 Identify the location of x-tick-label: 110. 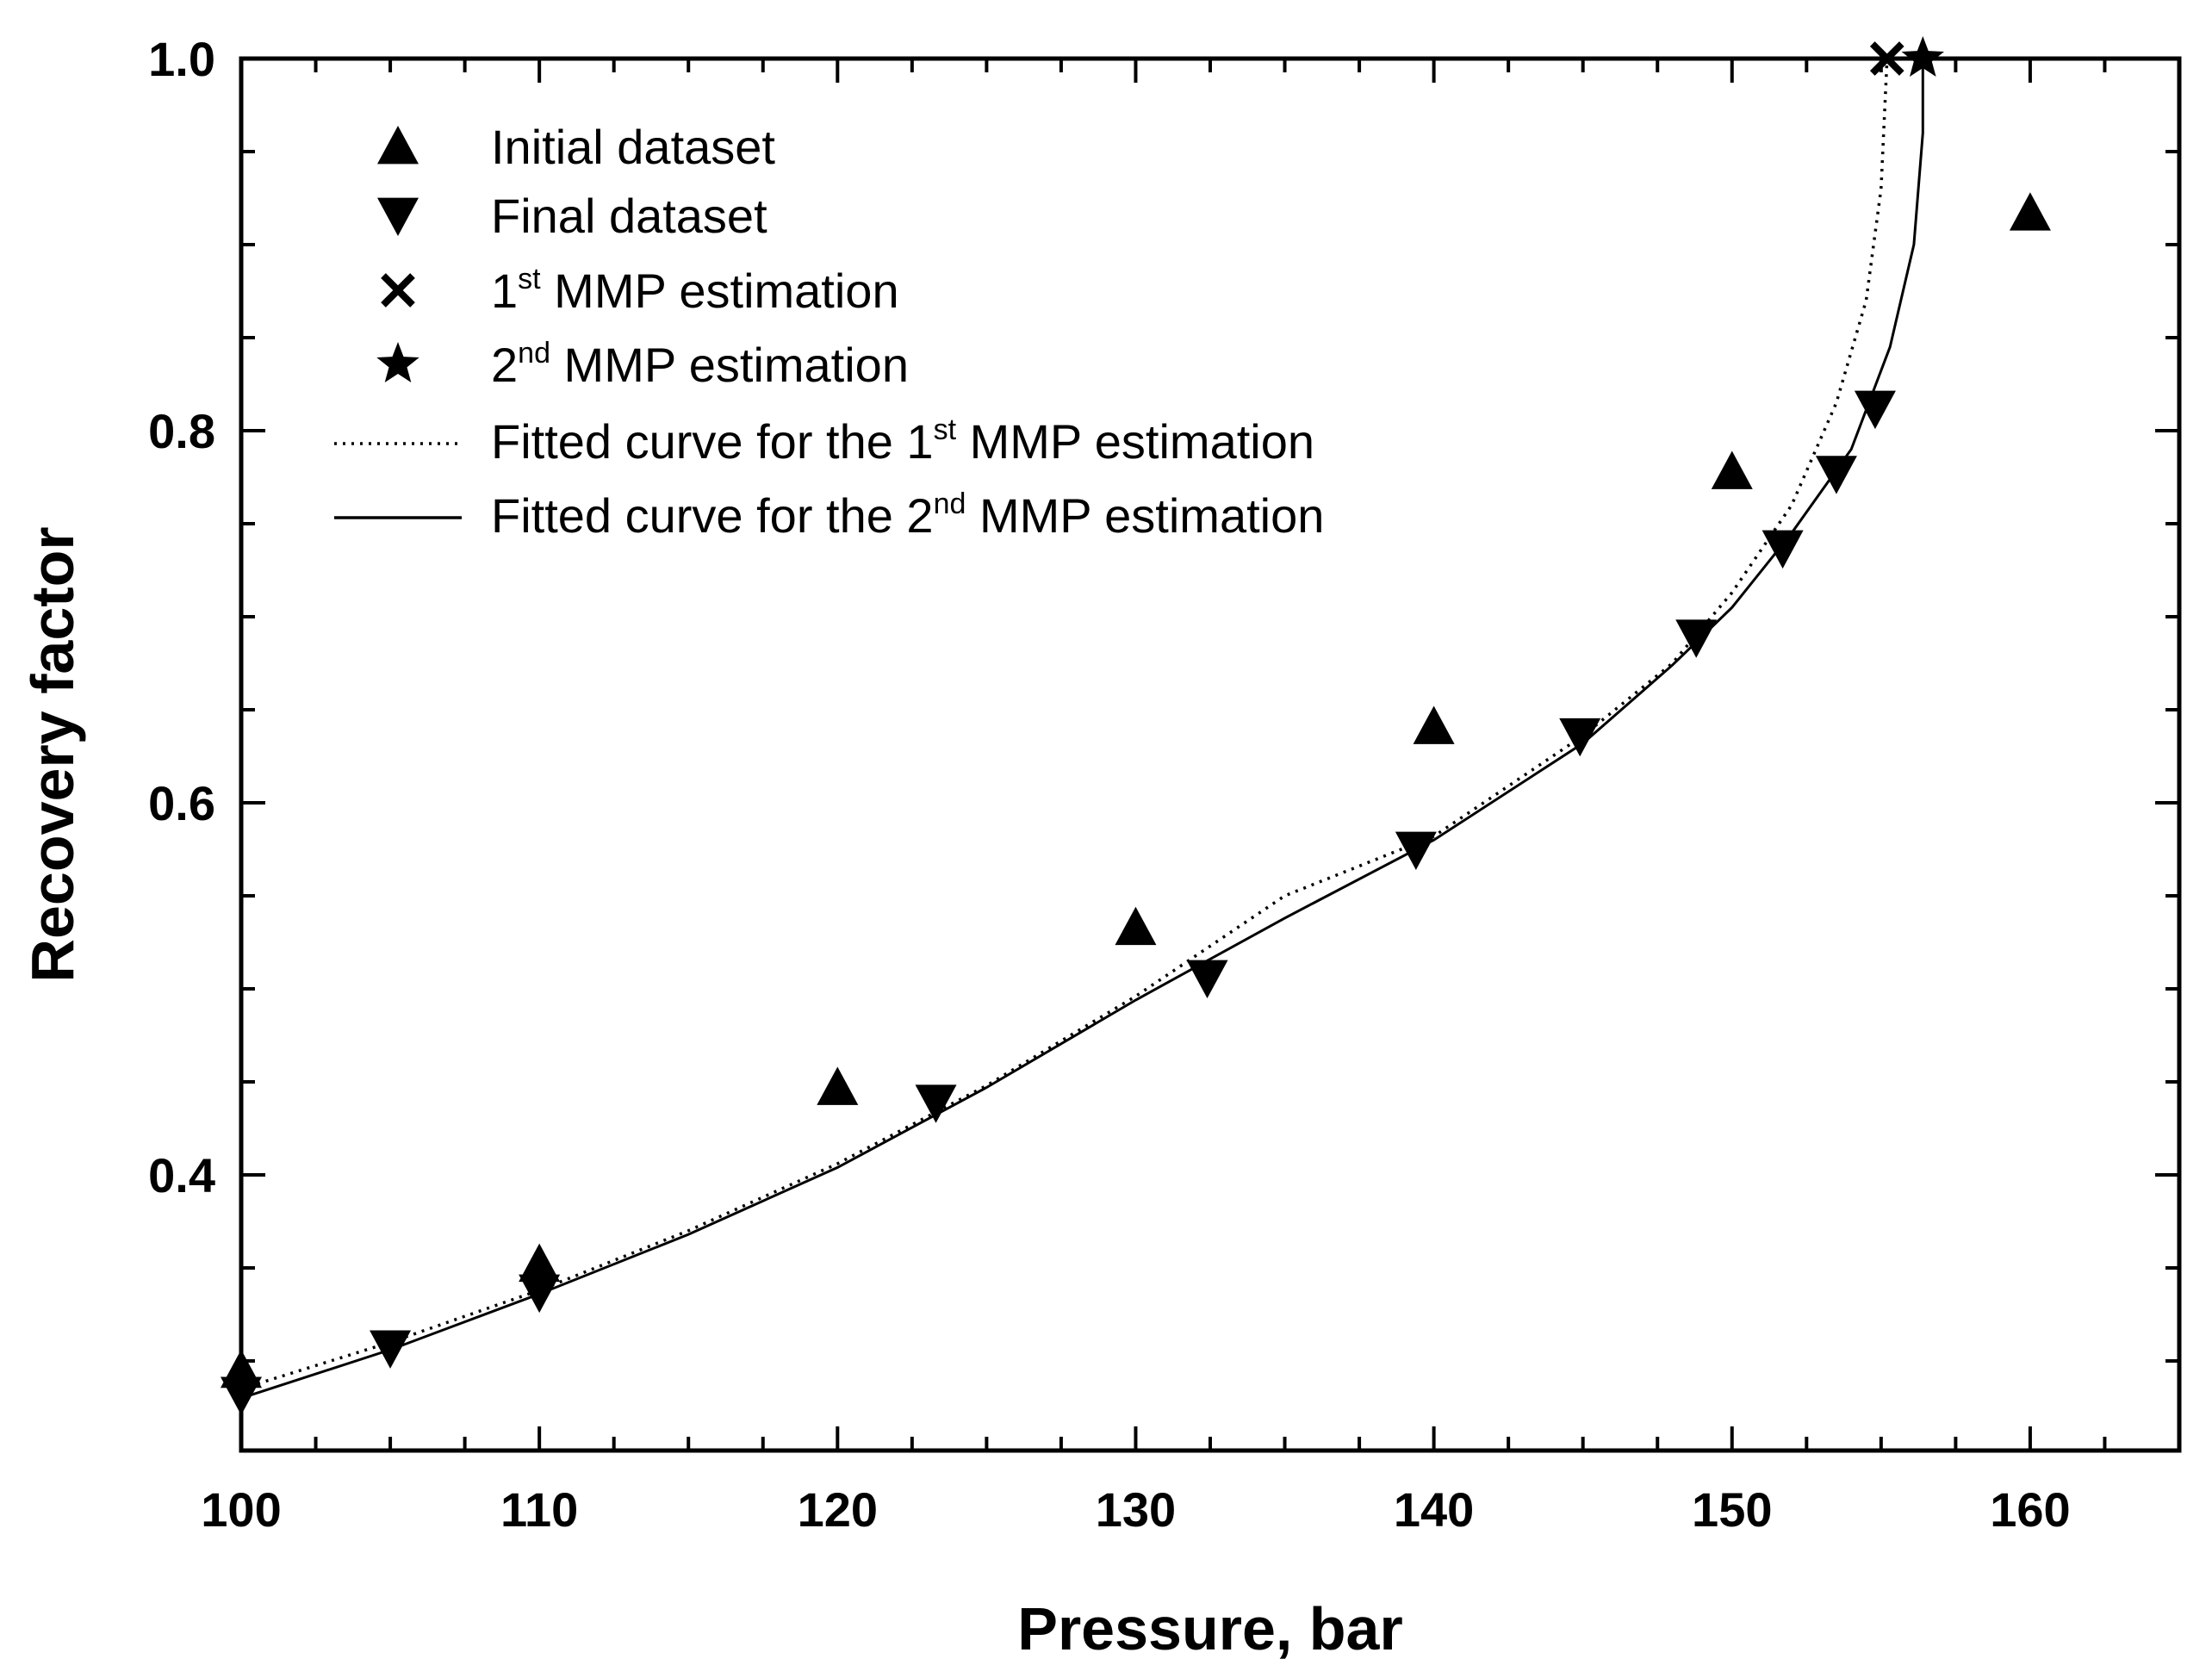
(539, 1510).